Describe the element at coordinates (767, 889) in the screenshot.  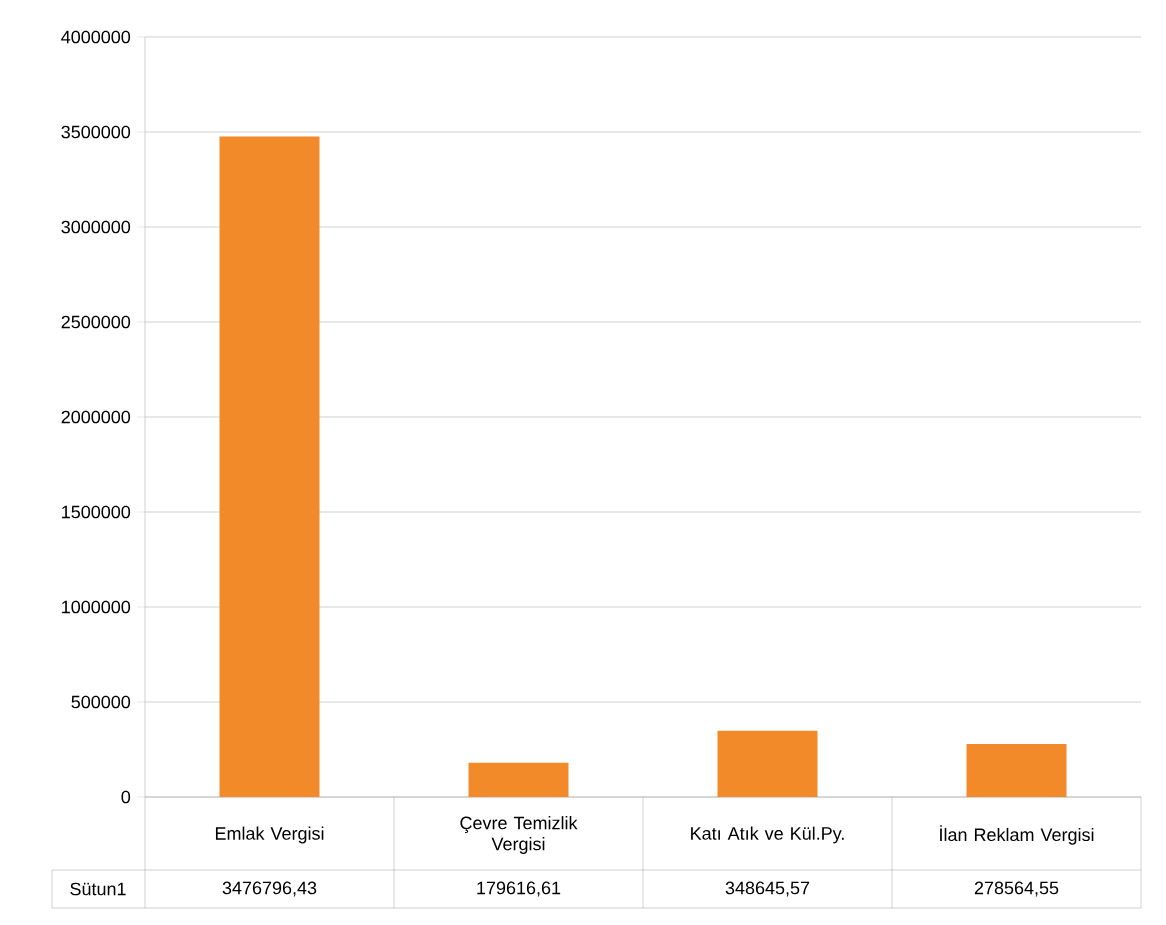
I see `data-label: 348645,57` at that location.